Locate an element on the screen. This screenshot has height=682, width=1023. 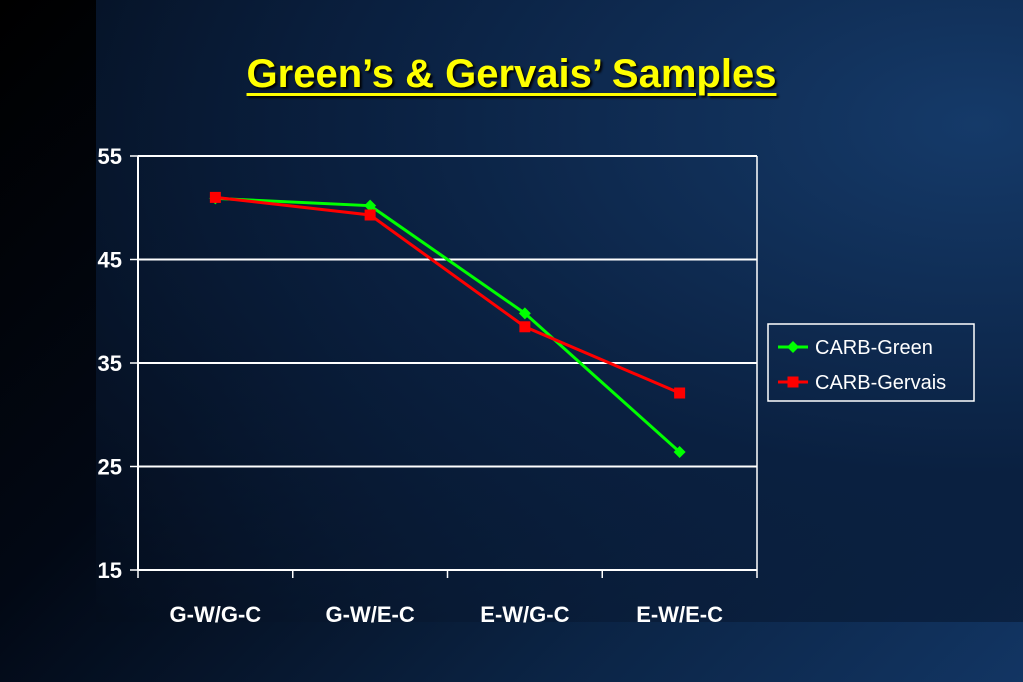
legend: CARB-Green CARB-Gervais is located at coordinates (871, 362).